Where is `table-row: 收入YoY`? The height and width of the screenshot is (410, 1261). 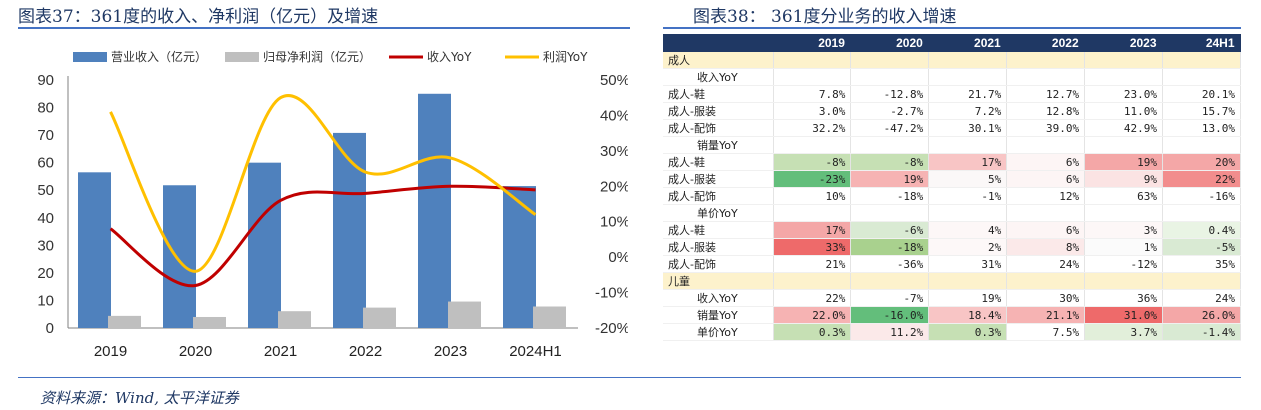
table-row: 收入YoY is located at coordinates (952, 77).